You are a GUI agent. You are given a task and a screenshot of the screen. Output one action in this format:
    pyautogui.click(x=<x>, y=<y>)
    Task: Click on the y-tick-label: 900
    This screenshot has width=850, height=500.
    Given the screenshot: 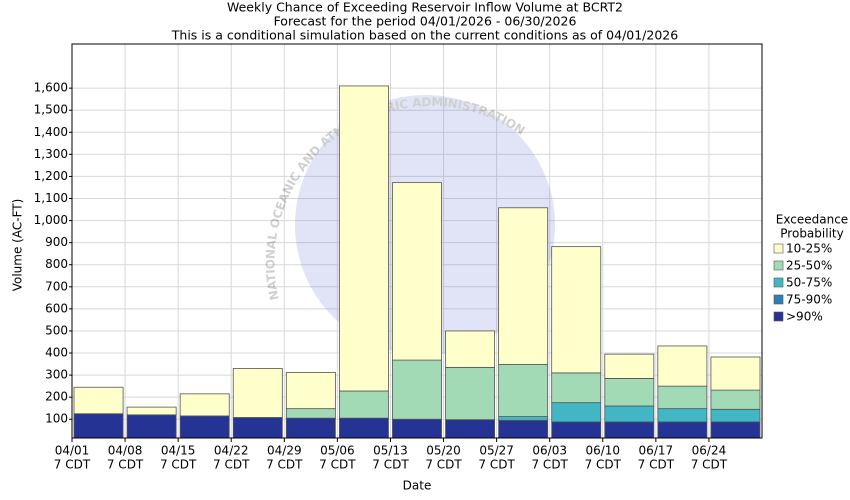 What is the action you would take?
    pyautogui.click(x=56, y=242)
    